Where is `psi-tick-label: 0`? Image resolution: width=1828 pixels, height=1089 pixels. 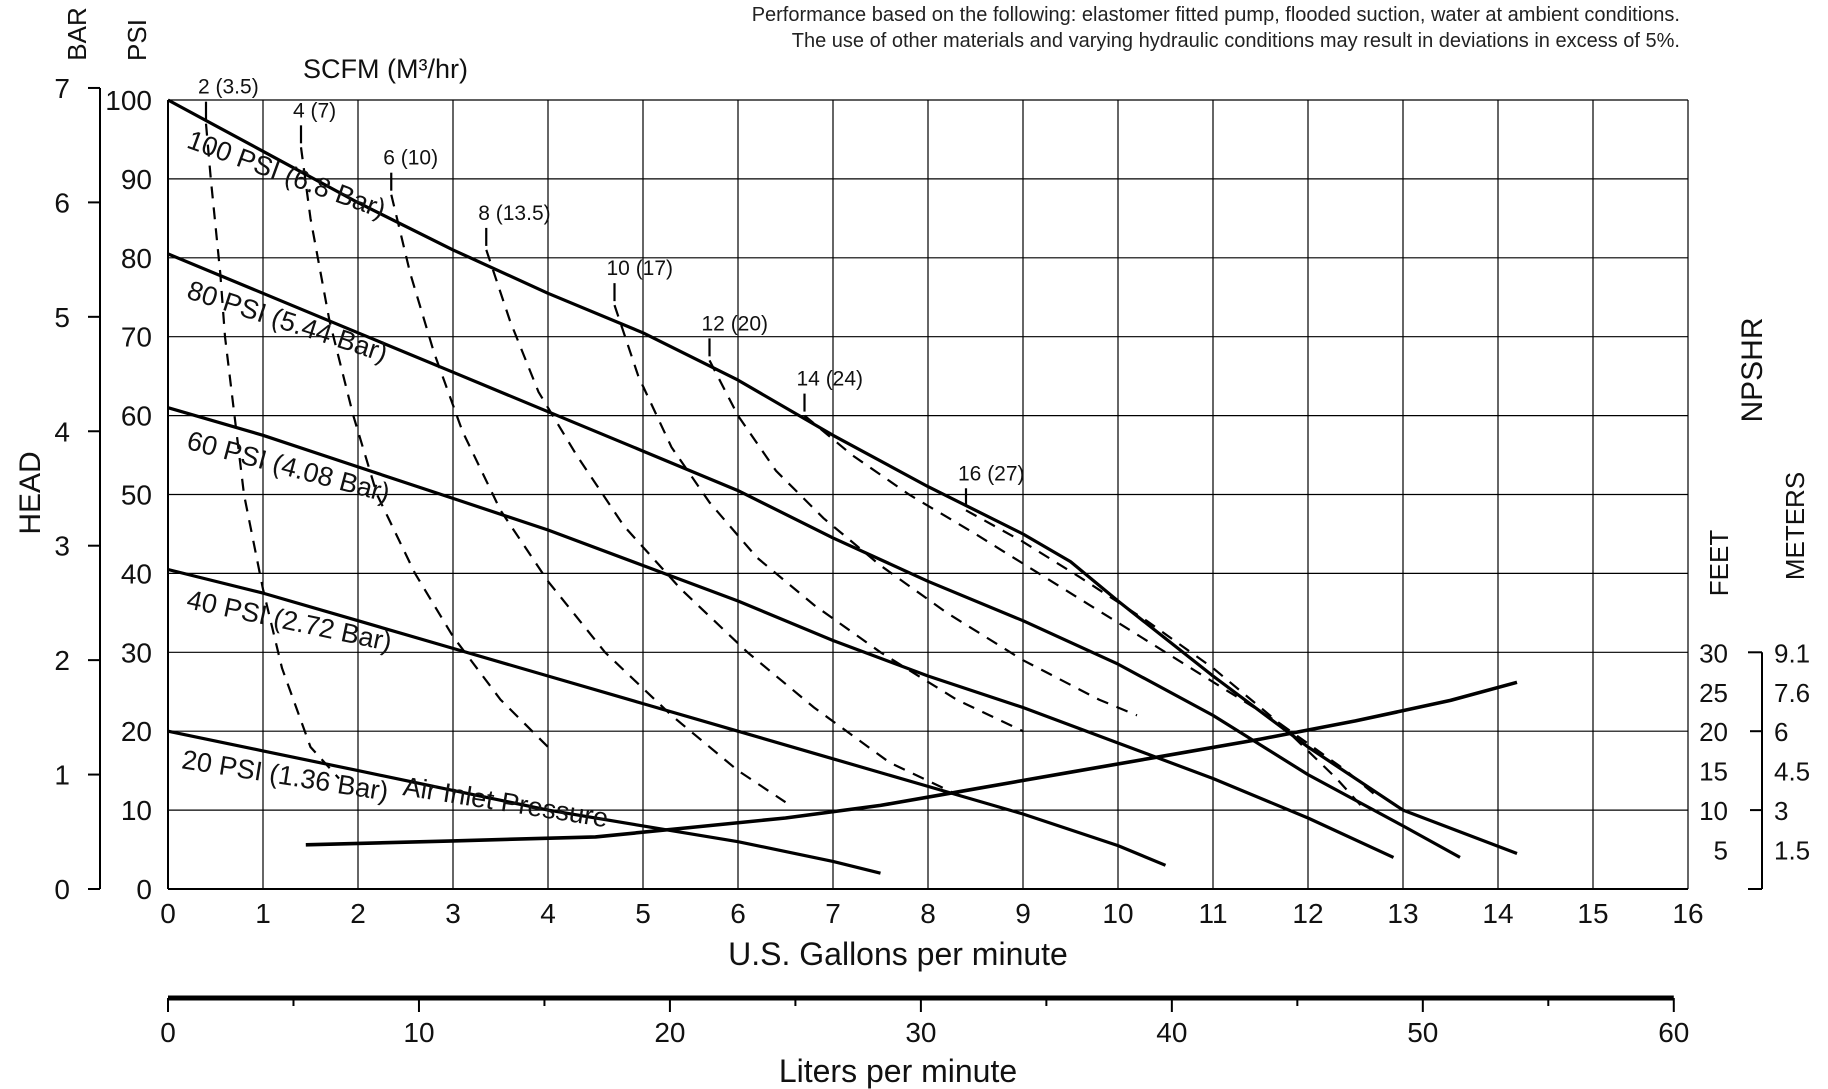 psi-tick-label: 0 is located at coordinates (144, 889).